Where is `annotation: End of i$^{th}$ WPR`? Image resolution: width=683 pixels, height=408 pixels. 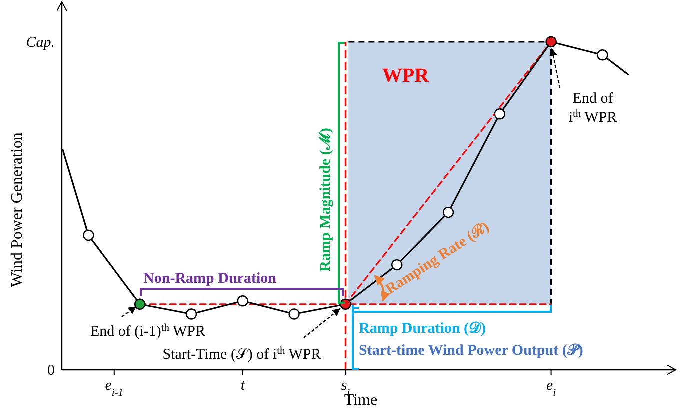
annotation: End of i$^{th}$ WPR is located at coordinates (593, 108).